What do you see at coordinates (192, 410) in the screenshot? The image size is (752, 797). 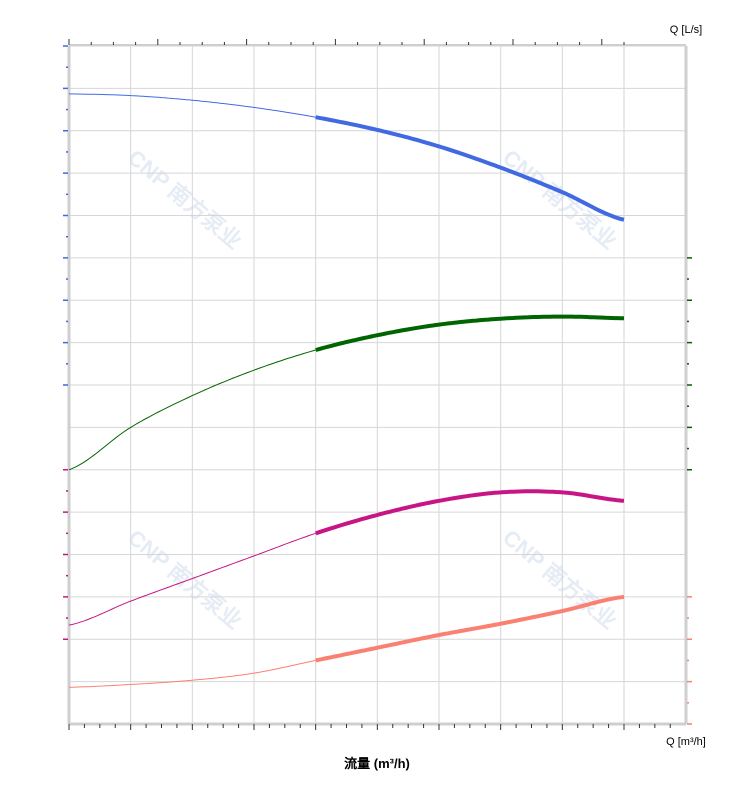 I see `efficiency-curve-thin` at bounding box center [192, 410].